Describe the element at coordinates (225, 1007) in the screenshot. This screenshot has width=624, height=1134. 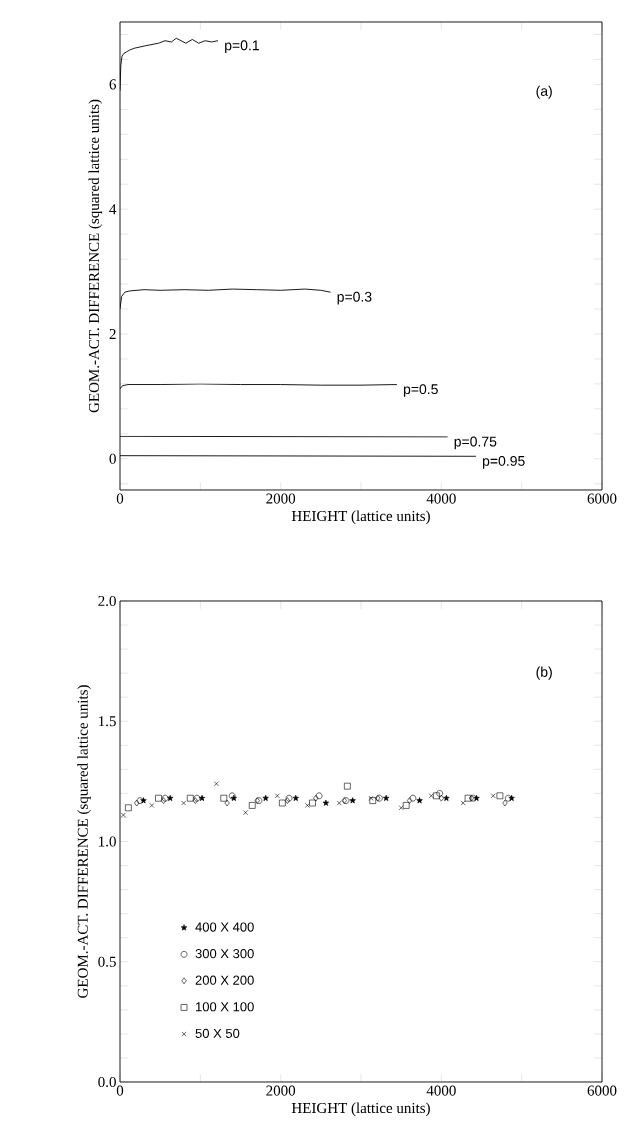
I see `legend-label: 100 X 100` at that location.